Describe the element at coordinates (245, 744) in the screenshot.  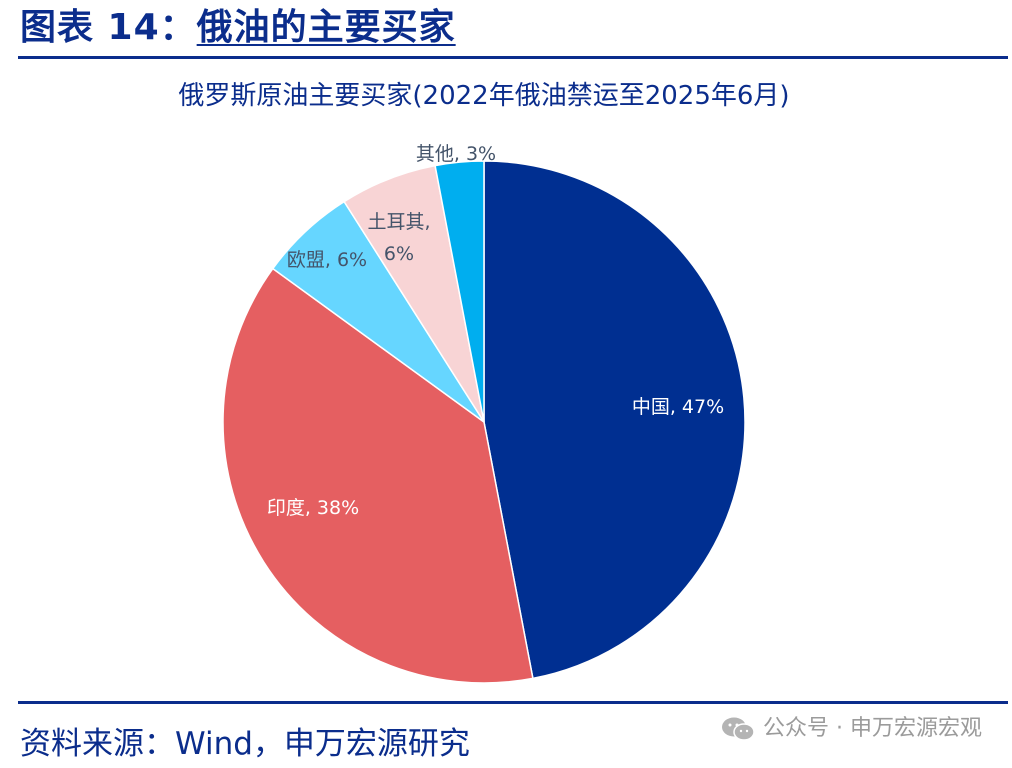
I see `source-note: 资料来源：Wind，申万宏源研究` at that location.